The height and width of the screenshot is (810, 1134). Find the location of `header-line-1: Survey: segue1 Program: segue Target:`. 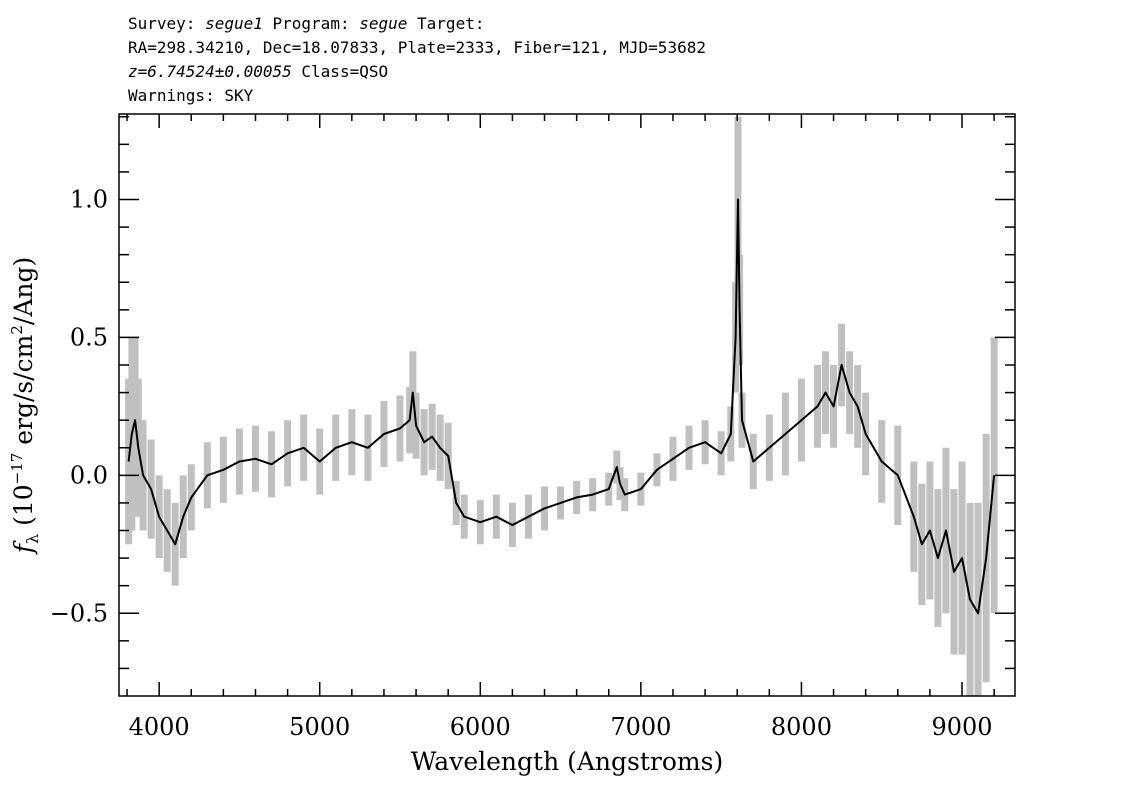

header-line-1: Survey: segue1 Program: segue Target: is located at coordinates (417, 24).